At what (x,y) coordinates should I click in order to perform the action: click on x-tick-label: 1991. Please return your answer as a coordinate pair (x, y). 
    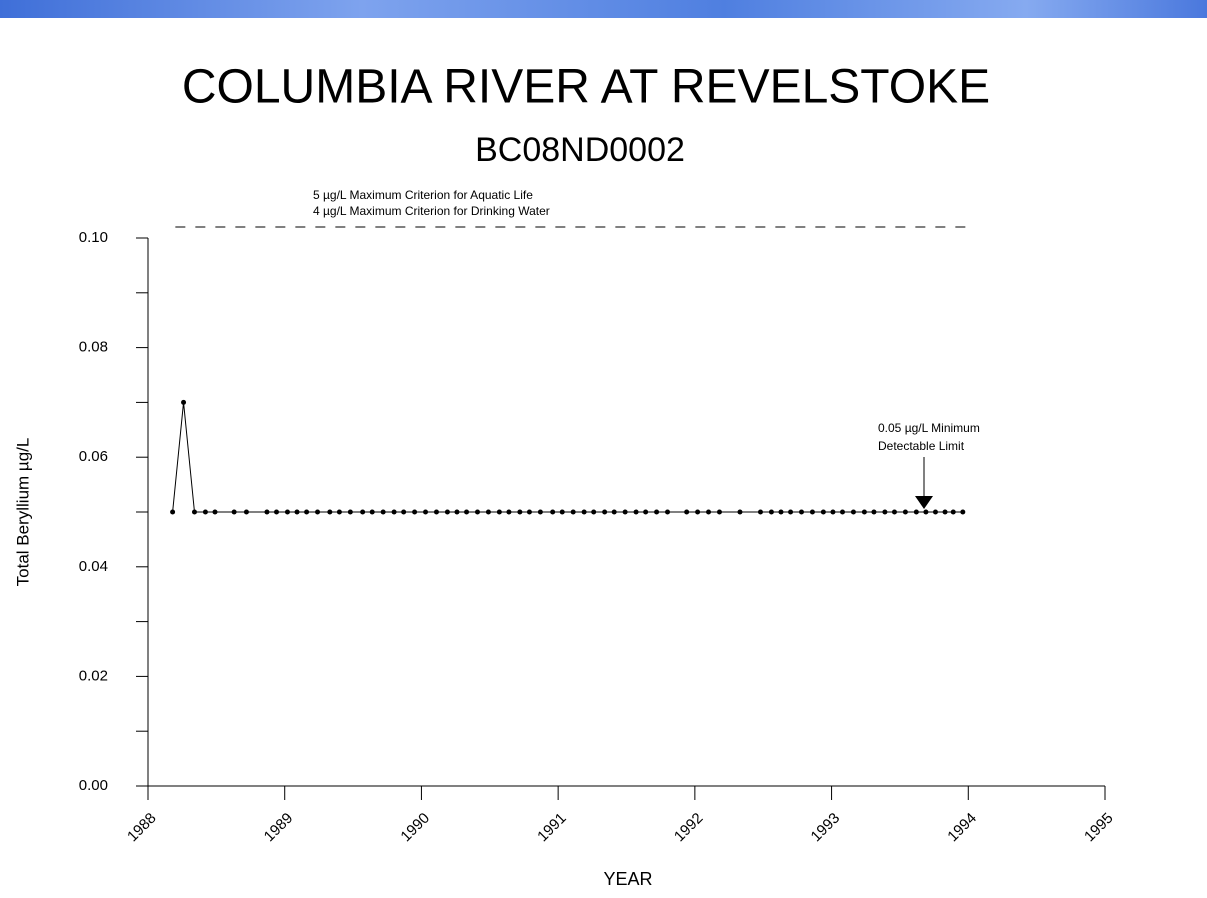
    Looking at the image, I should click on (552, 828).